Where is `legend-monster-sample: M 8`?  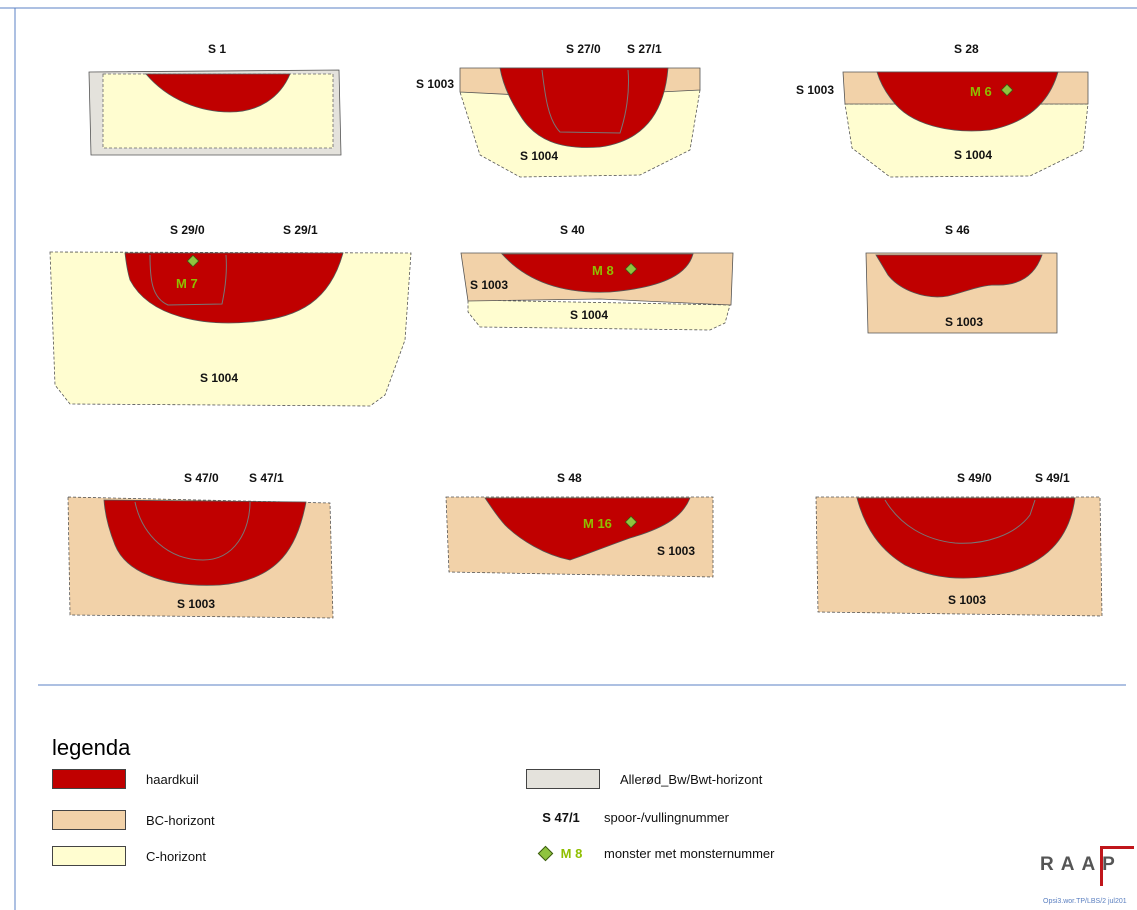 legend-monster-sample: M 8 is located at coordinates (561, 853).